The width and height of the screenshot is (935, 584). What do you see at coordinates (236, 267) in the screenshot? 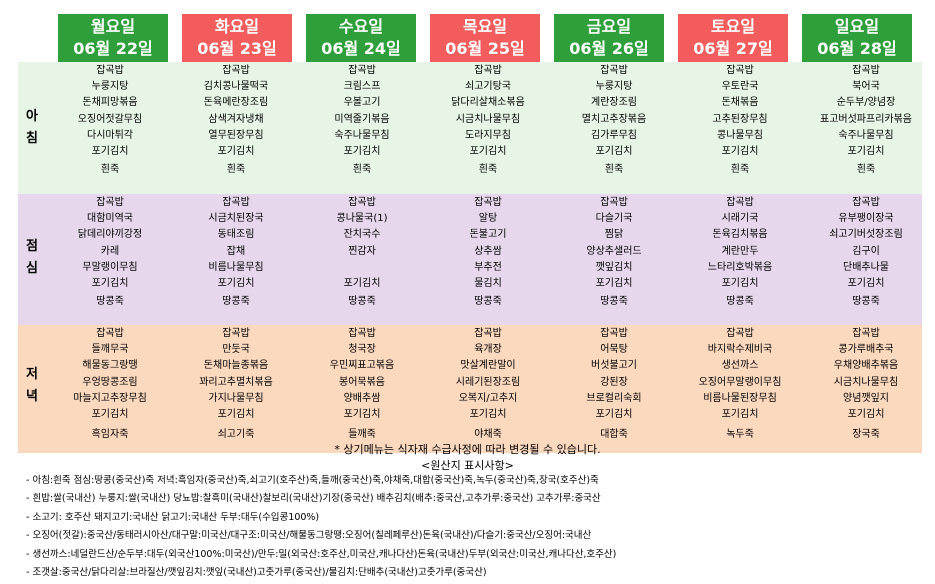
I see `menu-item: 비름나물무침` at bounding box center [236, 267].